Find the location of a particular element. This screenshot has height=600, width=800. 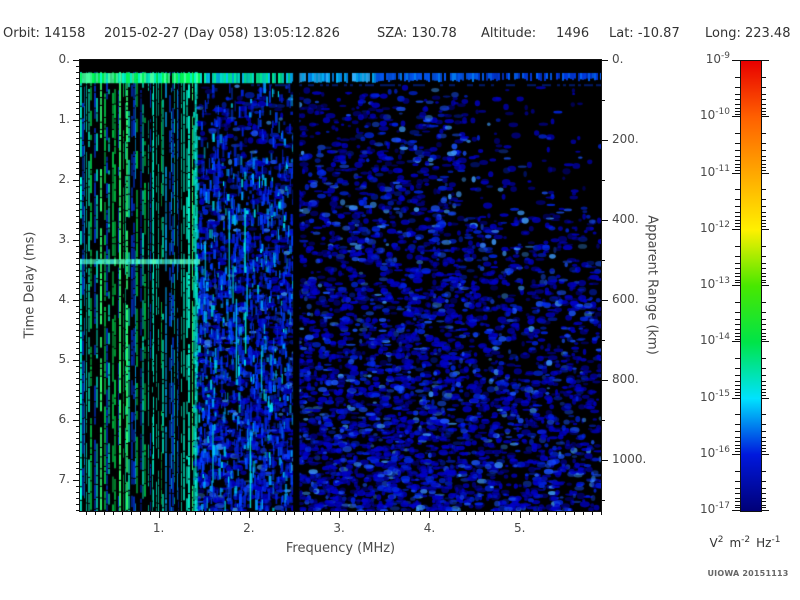

colorbar-tick-label: 10-13 is located at coordinates (715, 283).